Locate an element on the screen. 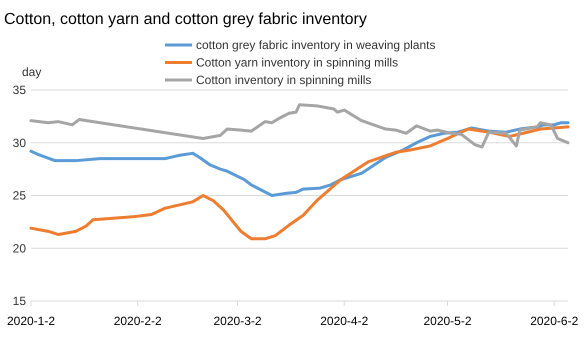 This screenshot has width=584, height=343. legend-label: Cotton yarn inventory in spinning mills is located at coordinates (297, 63).